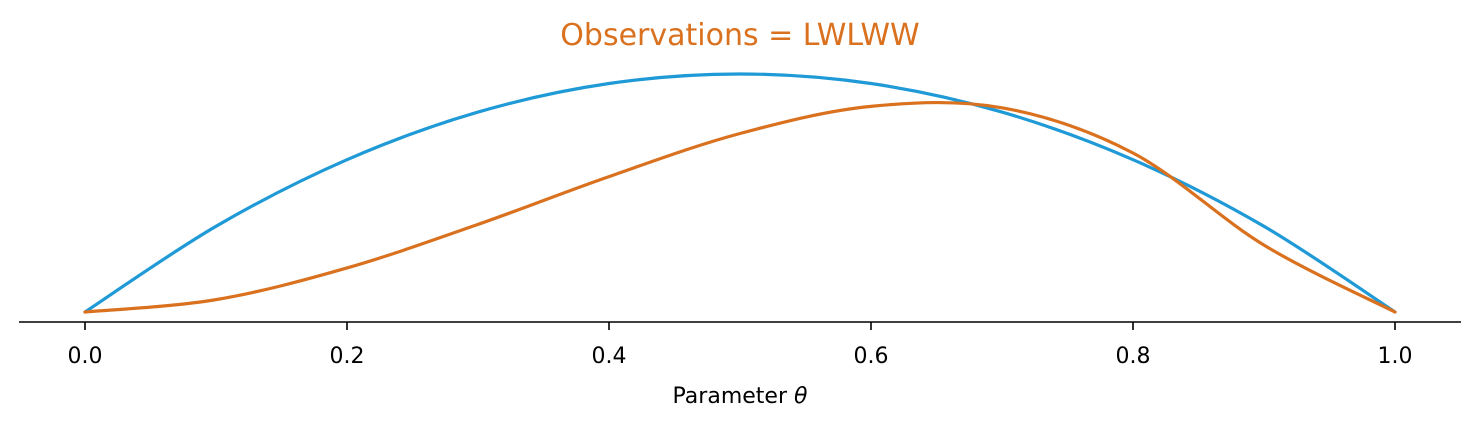 The width and height of the screenshot is (1480, 430). I want to click on x-axis-label: Parameter θ, so click(740, 396).